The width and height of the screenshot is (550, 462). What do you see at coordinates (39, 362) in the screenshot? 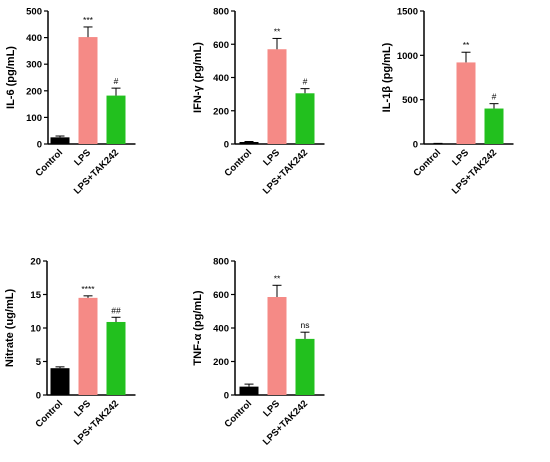
I see `y-tick-label: 5` at bounding box center [39, 362].